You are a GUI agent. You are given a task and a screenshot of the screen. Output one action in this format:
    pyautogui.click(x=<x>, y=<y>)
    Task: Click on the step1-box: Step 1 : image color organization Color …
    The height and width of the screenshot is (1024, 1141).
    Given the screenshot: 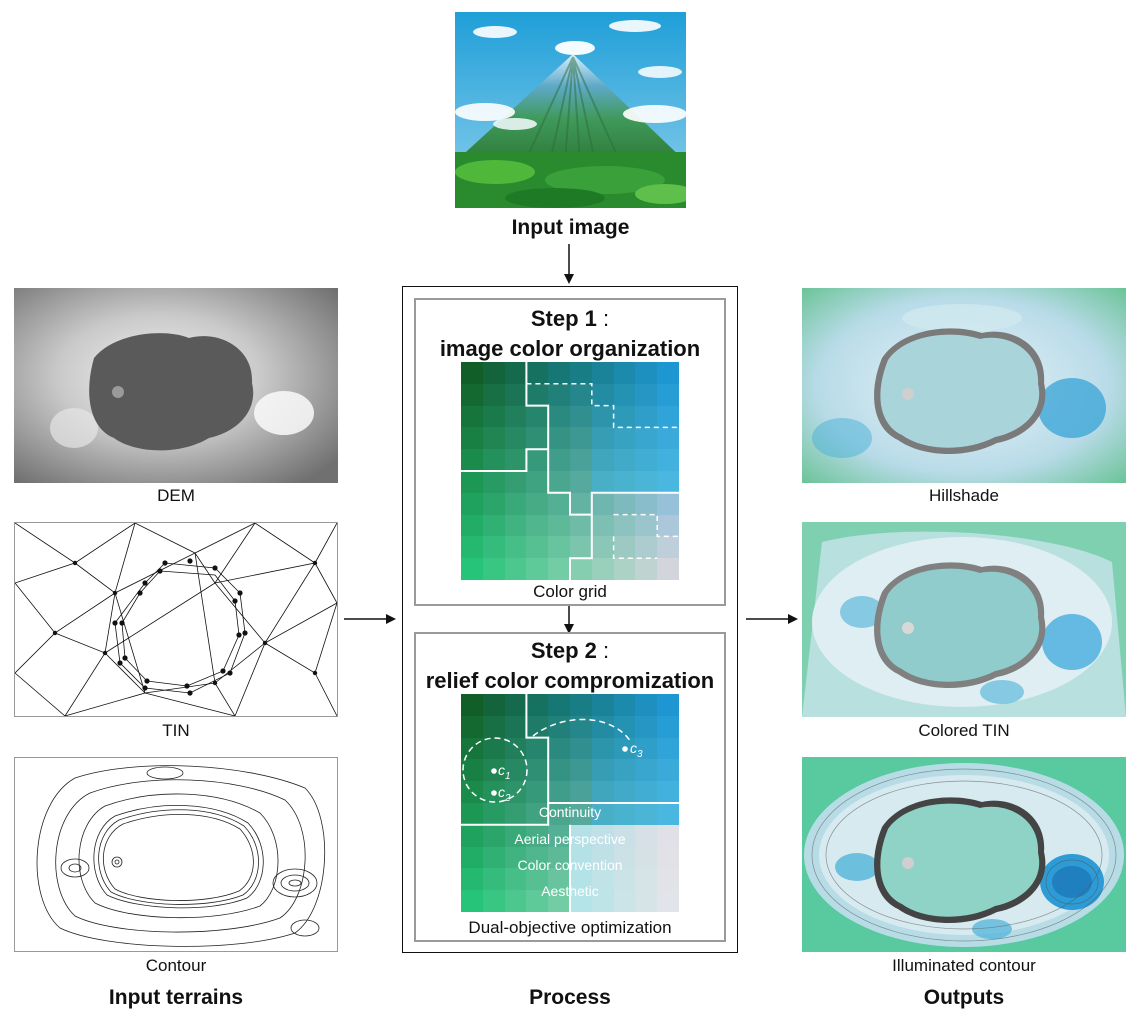 What is the action you would take?
    pyautogui.click(x=570, y=452)
    